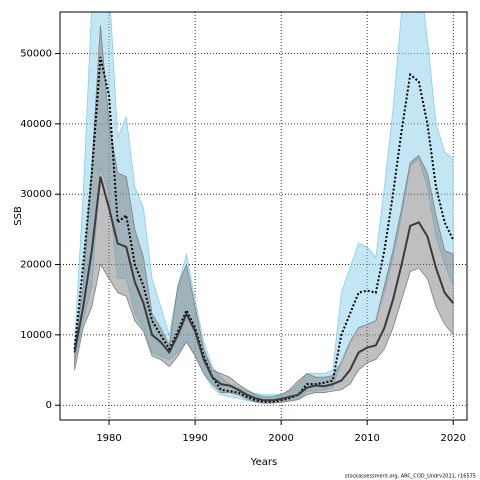 This screenshot has width=480, height=480. What do you see at coordinates (280, 438) in the screenshot?
I see `x-tick-label: 2000` at bounding box center [280, 438].